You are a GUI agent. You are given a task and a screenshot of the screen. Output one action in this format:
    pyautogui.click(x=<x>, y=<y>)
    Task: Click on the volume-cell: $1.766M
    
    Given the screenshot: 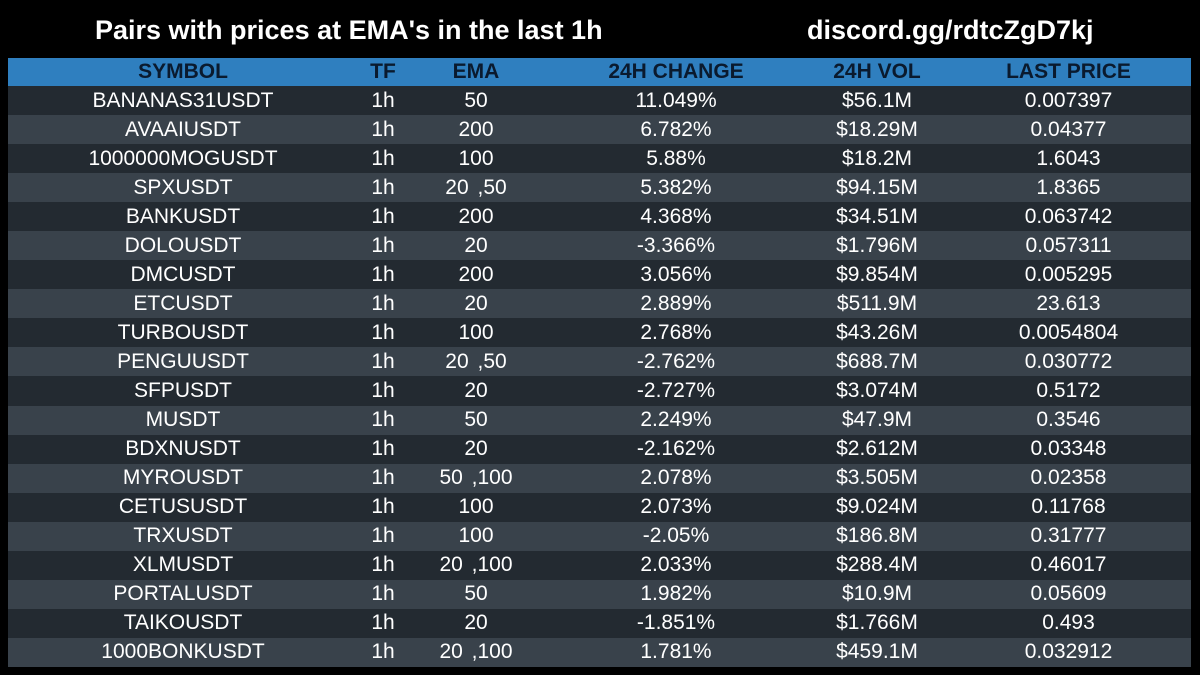 What is the action you would take?
    pyautogui.click(x=877, y=623)
    